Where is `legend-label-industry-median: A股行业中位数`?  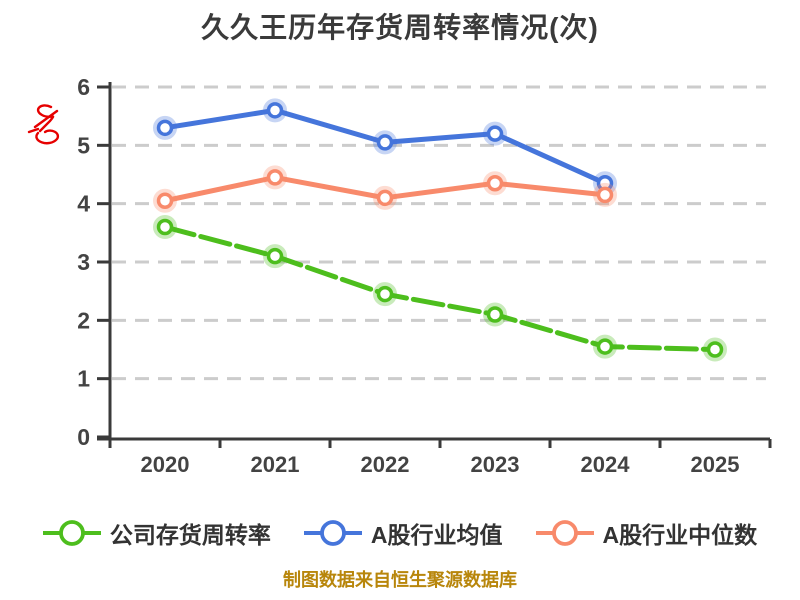
legend-label-industry-median: A股行业中位数 is located at coordinates (680, 535).